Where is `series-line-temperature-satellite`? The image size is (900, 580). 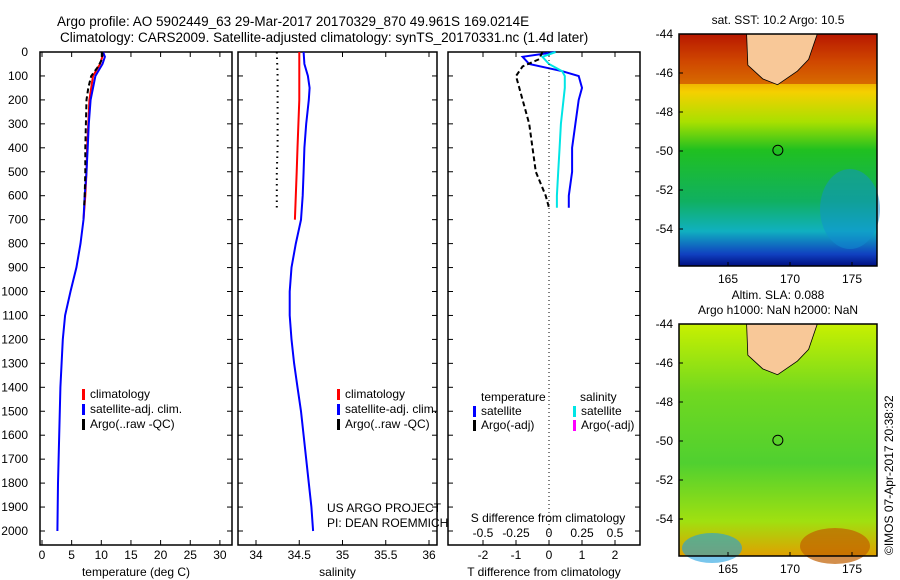 series-line-temperature-satellite is located at coordinates (552, 129).